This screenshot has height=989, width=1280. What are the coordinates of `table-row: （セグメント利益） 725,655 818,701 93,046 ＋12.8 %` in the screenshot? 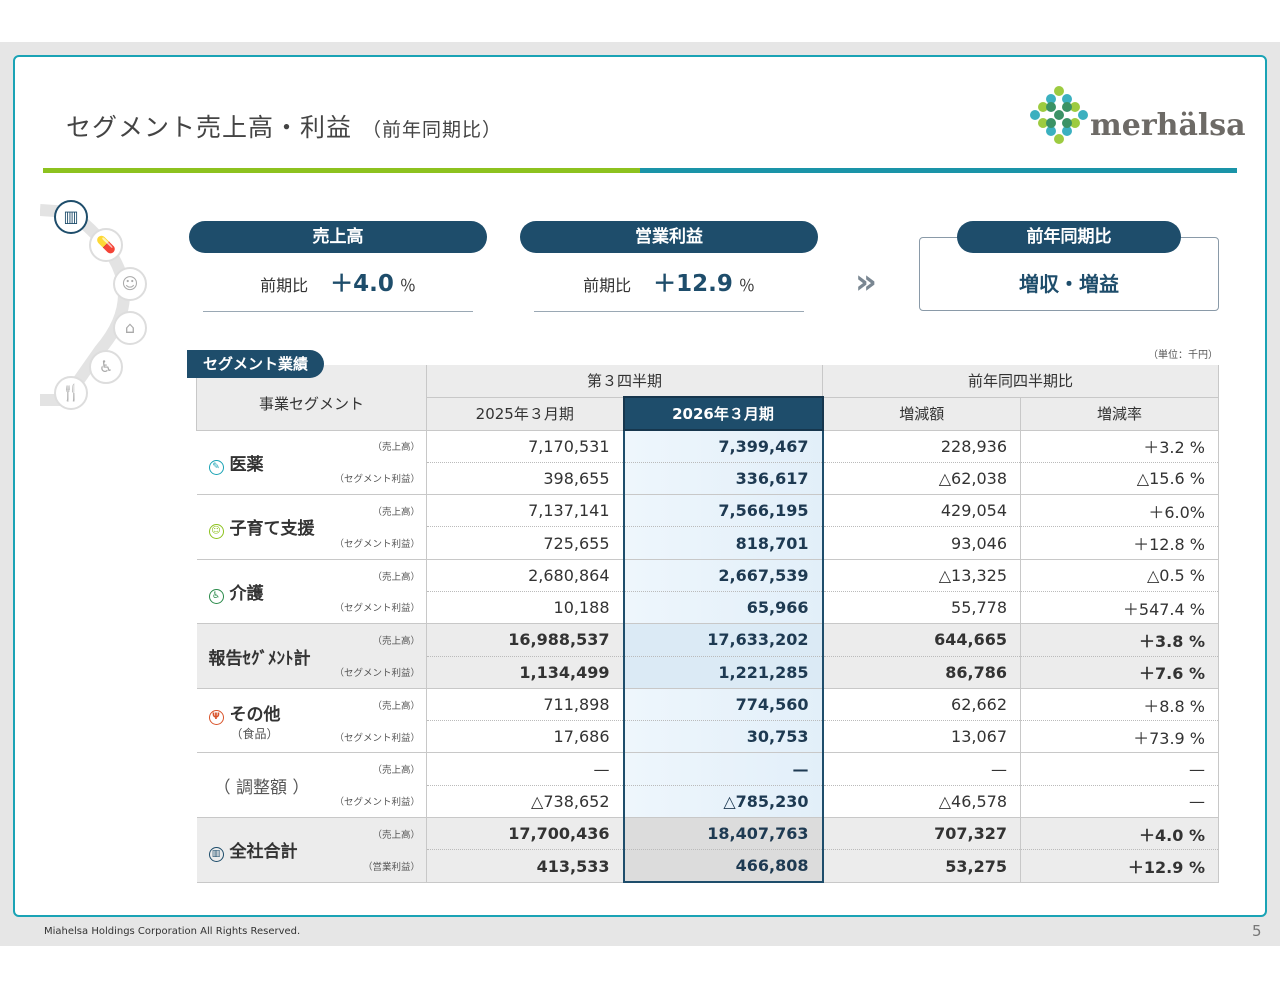 It's located at (708, 543).